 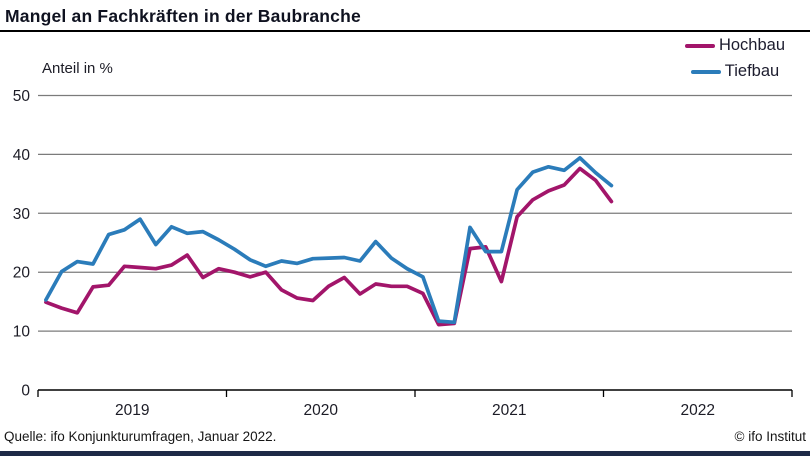 What do you see at coordinates (22, 273) in the screenshot?
I see `y-tick-label: 20` at bounding box center [22, 273].